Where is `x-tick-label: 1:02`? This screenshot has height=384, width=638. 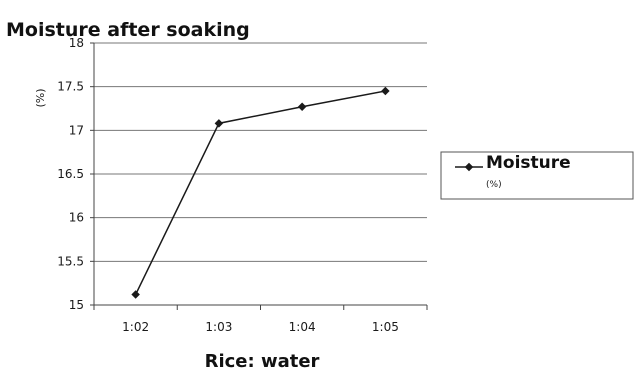
x-tick-label: 1:02 is located at coordinates (135, 327).